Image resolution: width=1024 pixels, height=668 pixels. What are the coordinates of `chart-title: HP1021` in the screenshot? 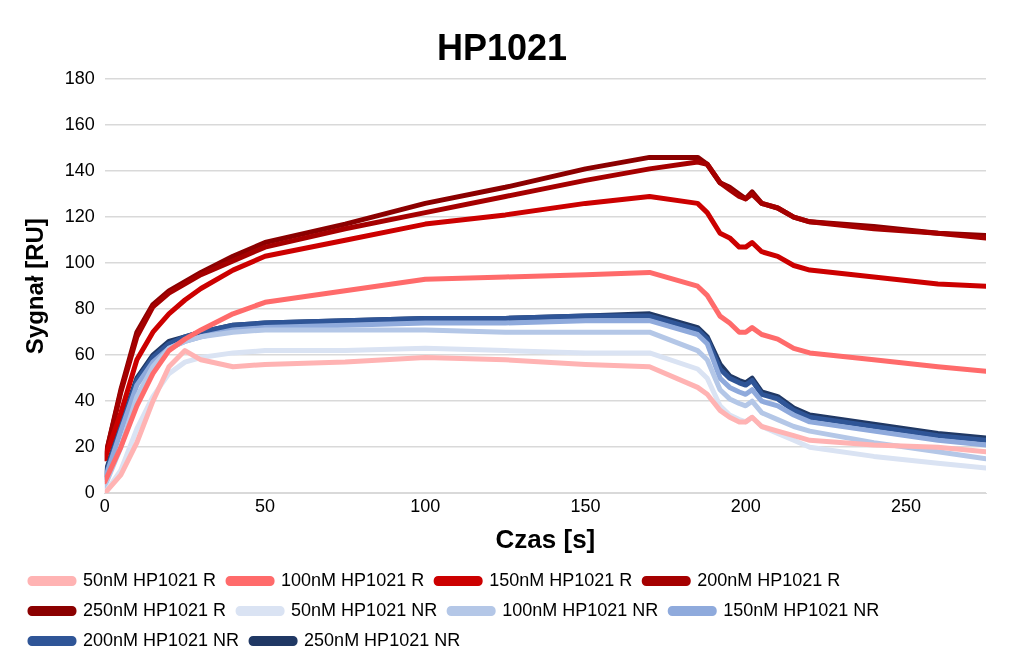 It's located at (502, 47).